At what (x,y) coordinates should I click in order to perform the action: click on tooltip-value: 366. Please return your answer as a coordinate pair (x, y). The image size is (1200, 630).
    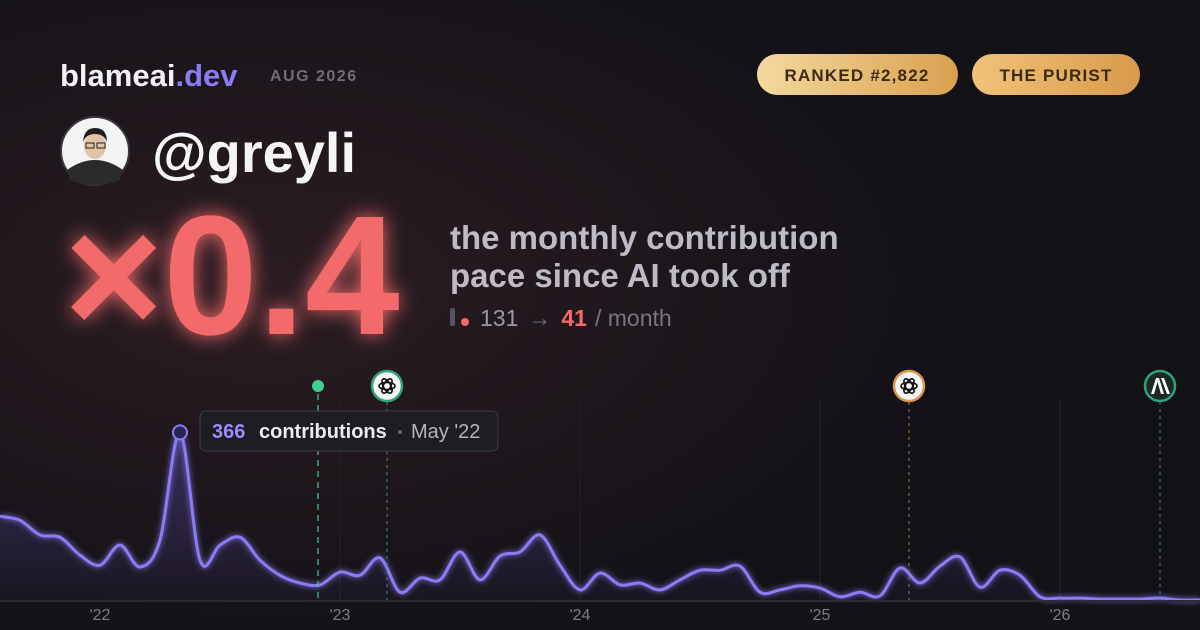
    Looking at the image, I should click on (228, 432).